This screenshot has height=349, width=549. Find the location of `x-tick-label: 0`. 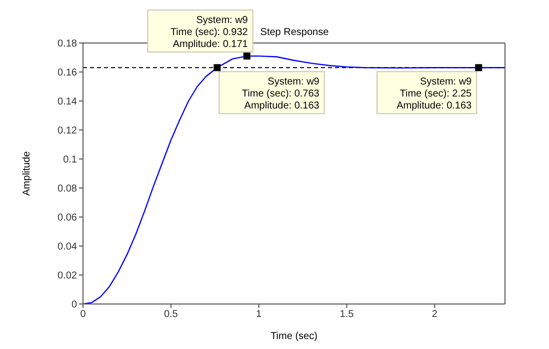

x-tick-label: 0 is located at coordinates (83, 314).